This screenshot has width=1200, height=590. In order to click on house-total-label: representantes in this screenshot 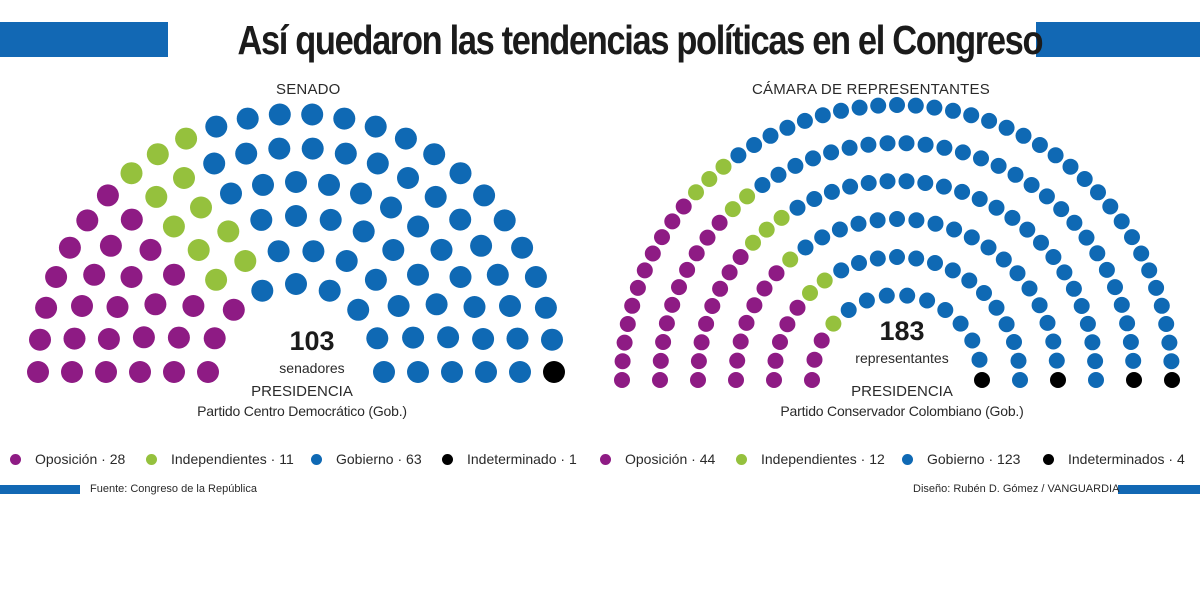, I will do `click(902, 358)`.